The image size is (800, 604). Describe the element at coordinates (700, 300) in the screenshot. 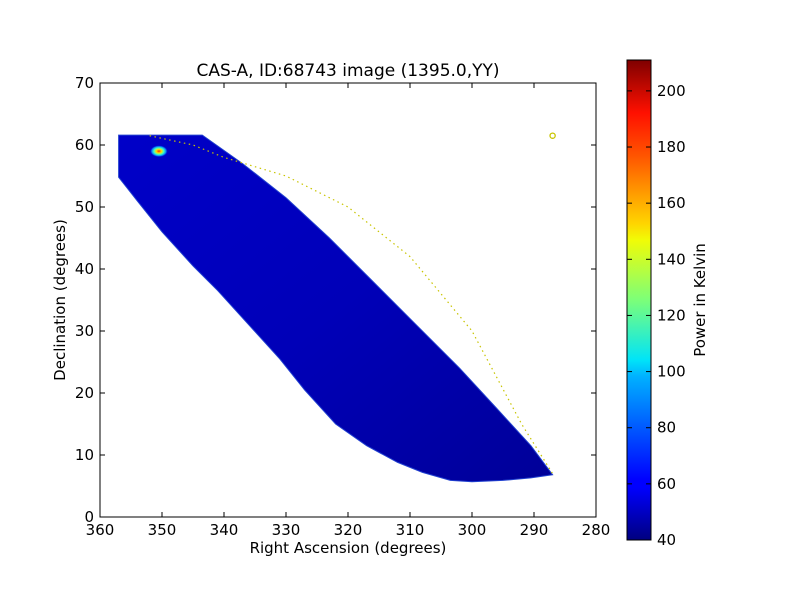

I see `colorbar-label: Power in Kelvin` at that location.